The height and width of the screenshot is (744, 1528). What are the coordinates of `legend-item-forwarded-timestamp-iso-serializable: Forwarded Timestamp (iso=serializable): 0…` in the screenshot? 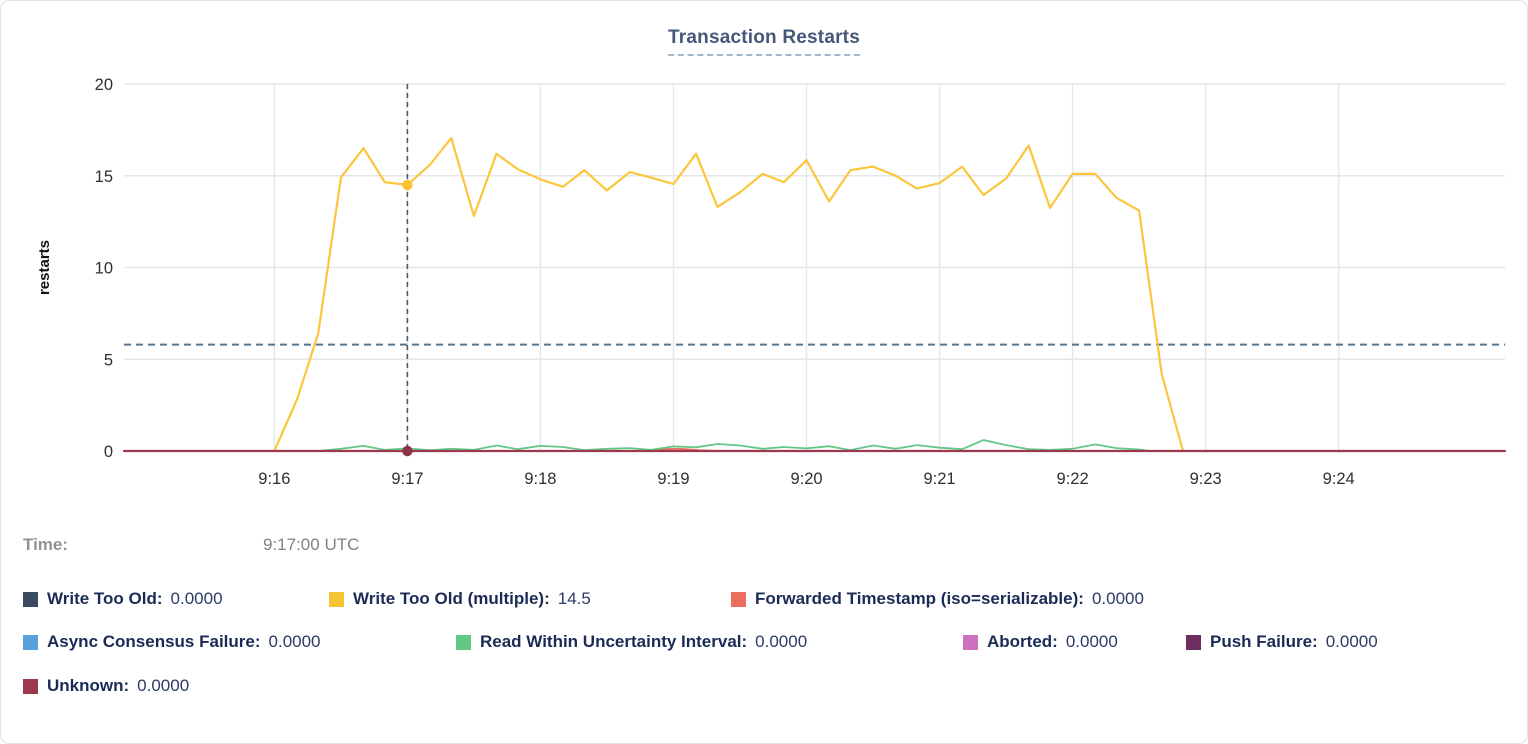 It's located at (937, 599).